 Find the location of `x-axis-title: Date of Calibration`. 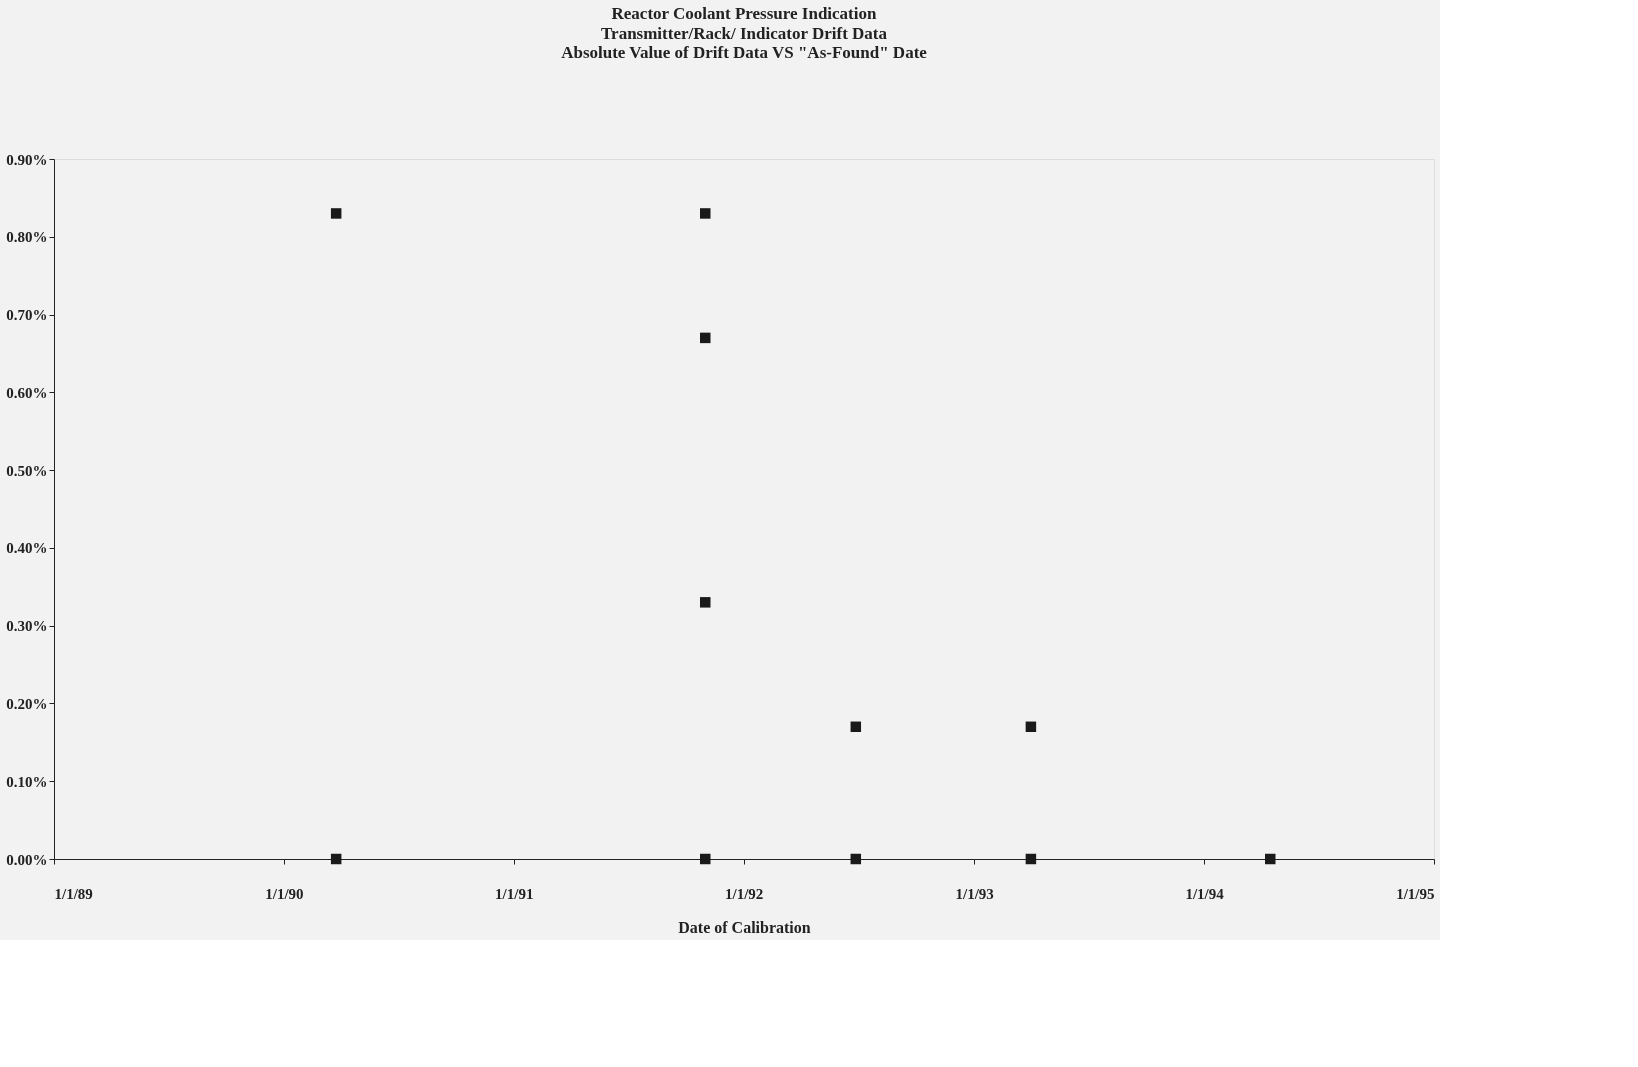

x-axis-title: Date of Calibration is located at coordinates (744, 927).